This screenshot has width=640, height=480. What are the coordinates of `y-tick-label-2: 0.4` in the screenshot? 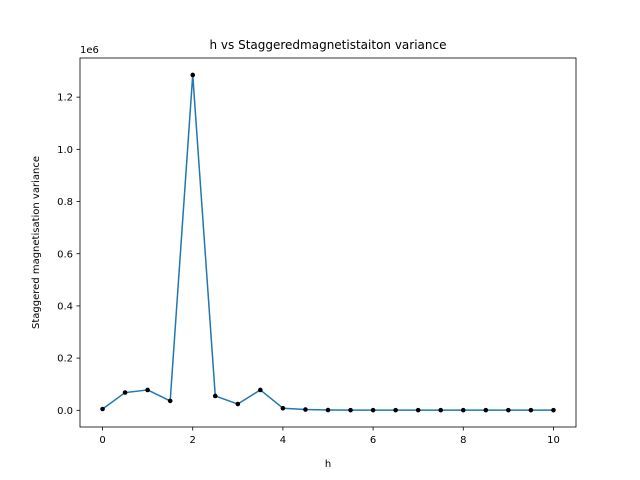 It's located at (65, 307).